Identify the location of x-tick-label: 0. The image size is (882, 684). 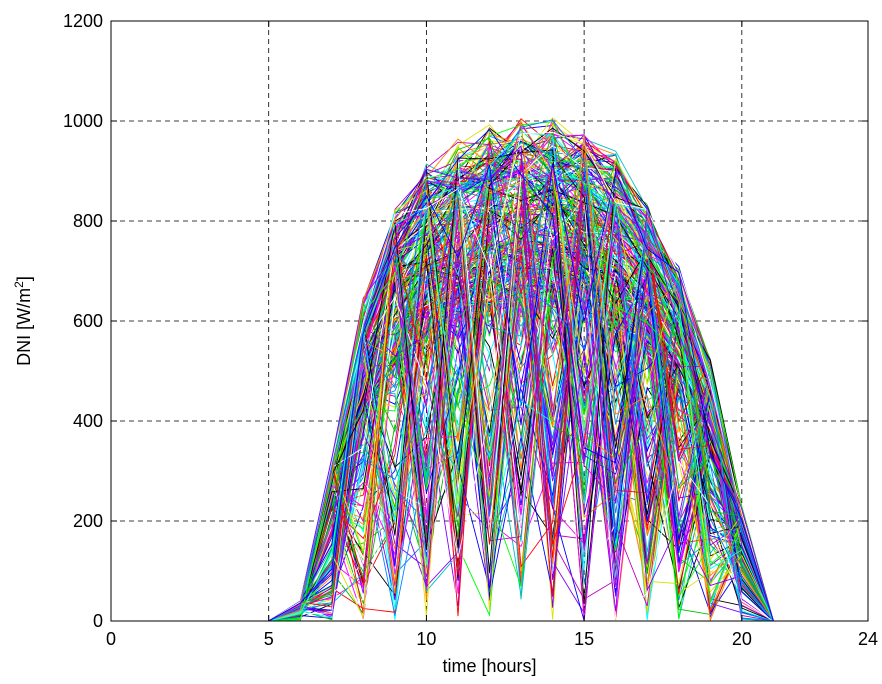
(111, 639).